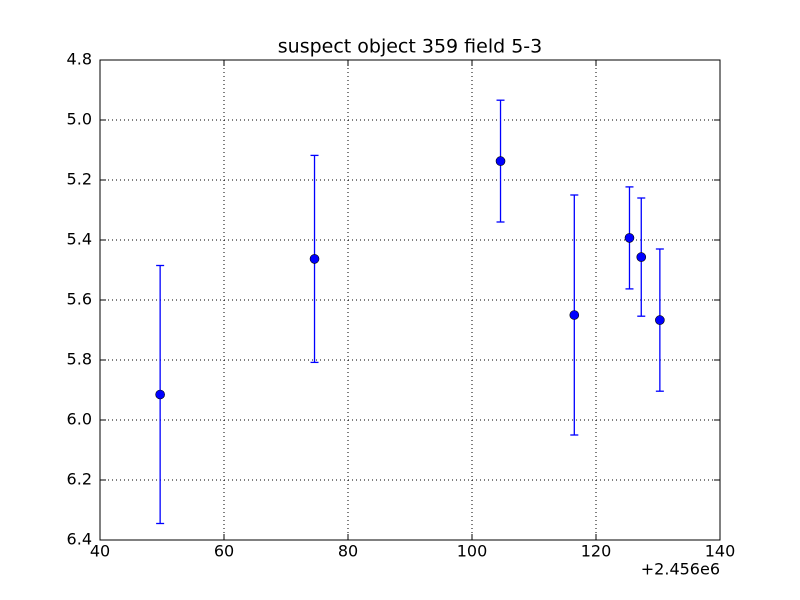 The height and width of the screenshot is (600, 800). I want to click on x-tick-label: 100, so click(472, 551).